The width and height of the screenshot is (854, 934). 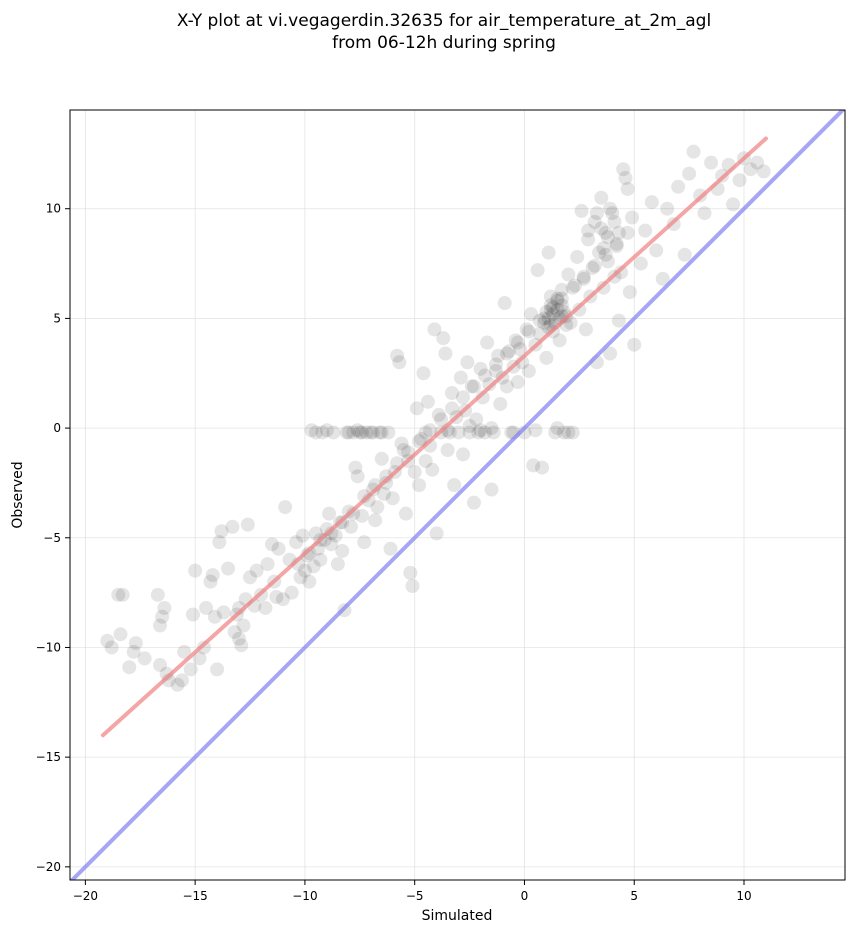 I want to click on x-tick-label: 0, so click(x=525, y=896).